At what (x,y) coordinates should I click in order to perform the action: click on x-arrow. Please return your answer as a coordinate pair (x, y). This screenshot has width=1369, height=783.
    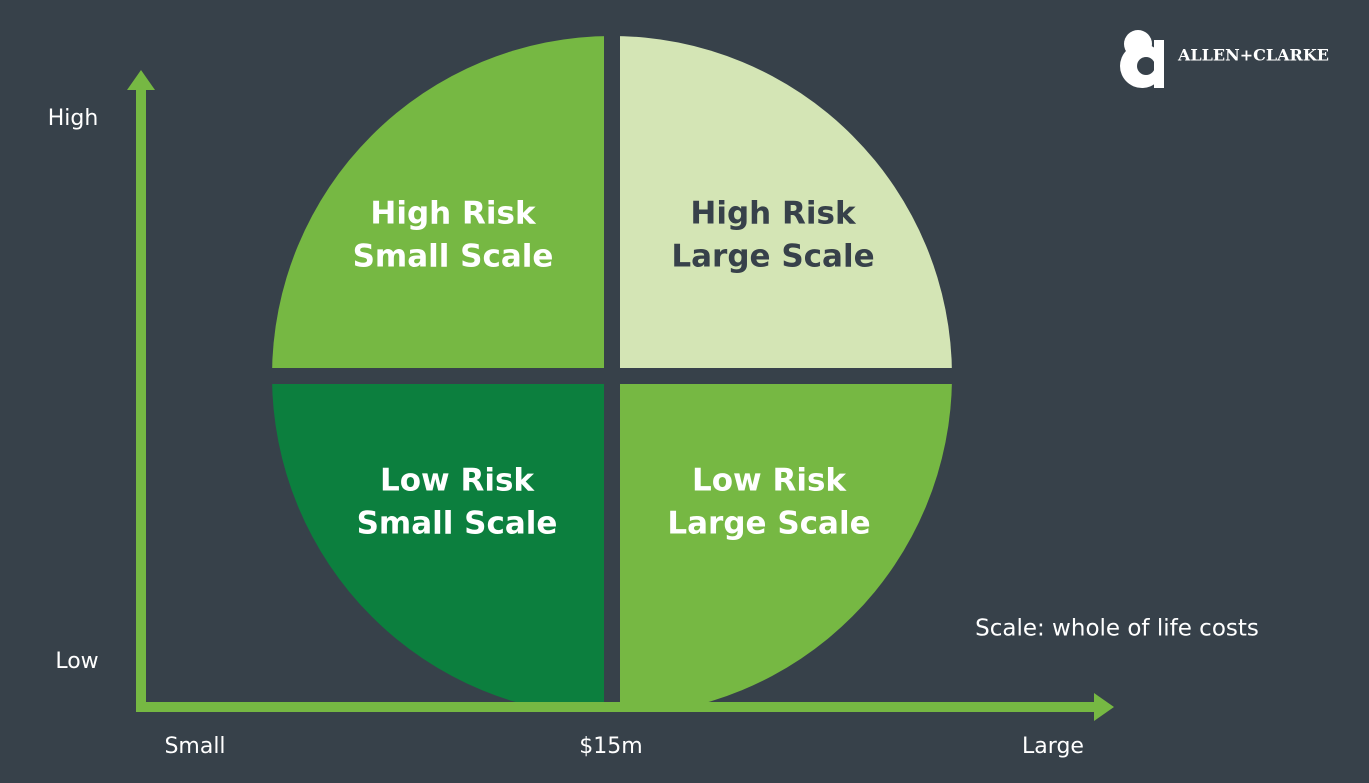
    Looking at the image, I should click on (1104, 707).